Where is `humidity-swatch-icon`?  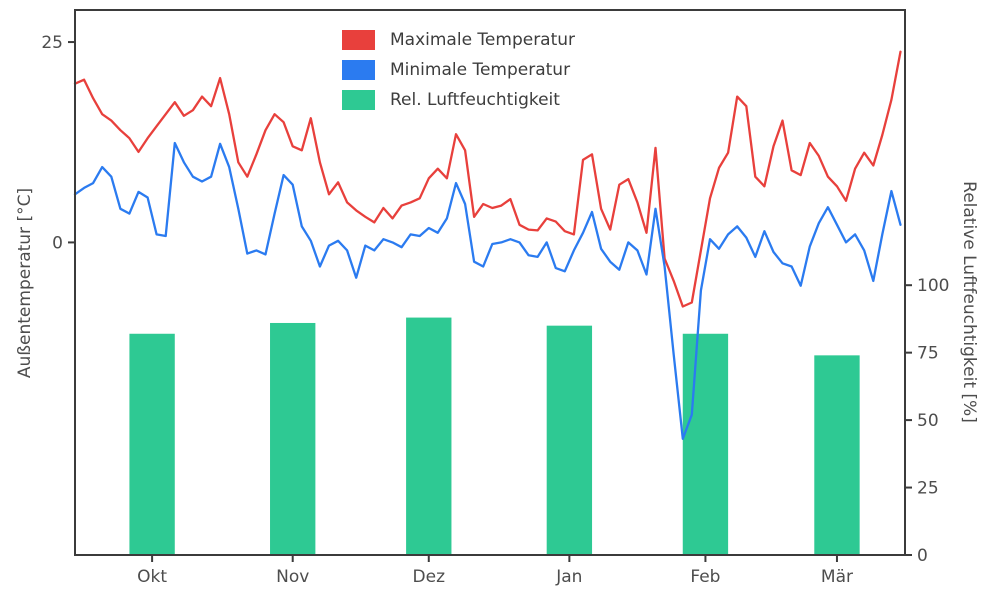 humidity-swatch-icon is located at coordinates (358, 100).